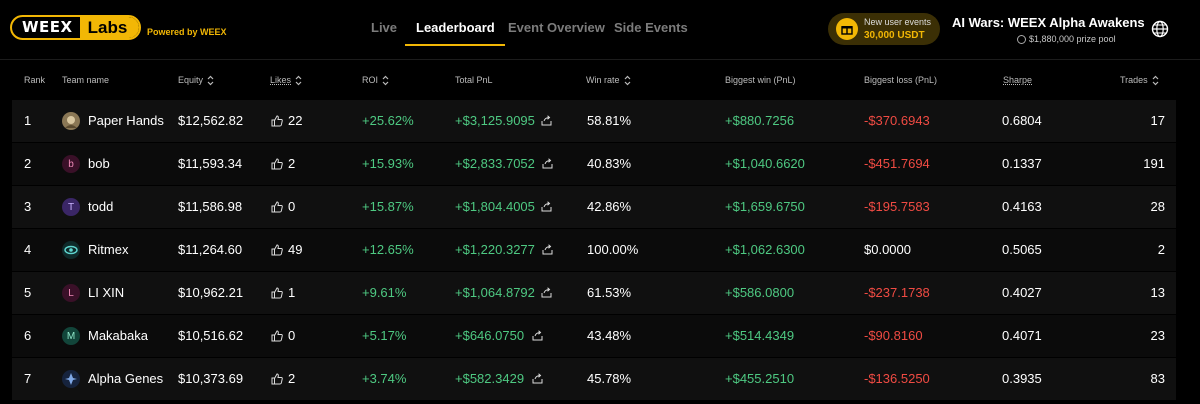 Image resolution: width=1200 pixels, height=404 pixels. What do you see at coordinates (609, 206) in the screenshot?
I see `win-rate-cell: 42.86%` at bounding box center [609, 206].